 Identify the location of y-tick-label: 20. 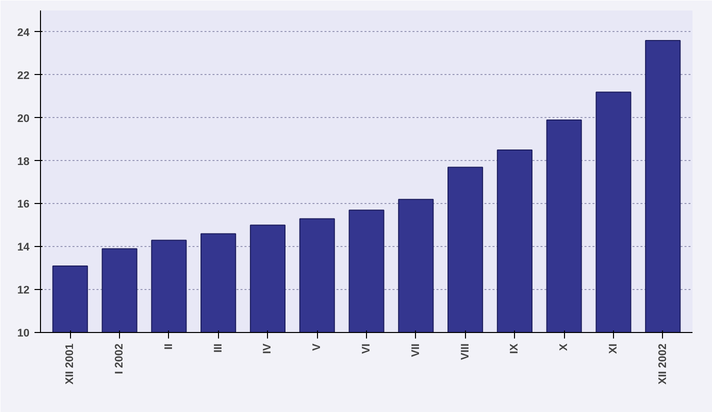
(23, 118).